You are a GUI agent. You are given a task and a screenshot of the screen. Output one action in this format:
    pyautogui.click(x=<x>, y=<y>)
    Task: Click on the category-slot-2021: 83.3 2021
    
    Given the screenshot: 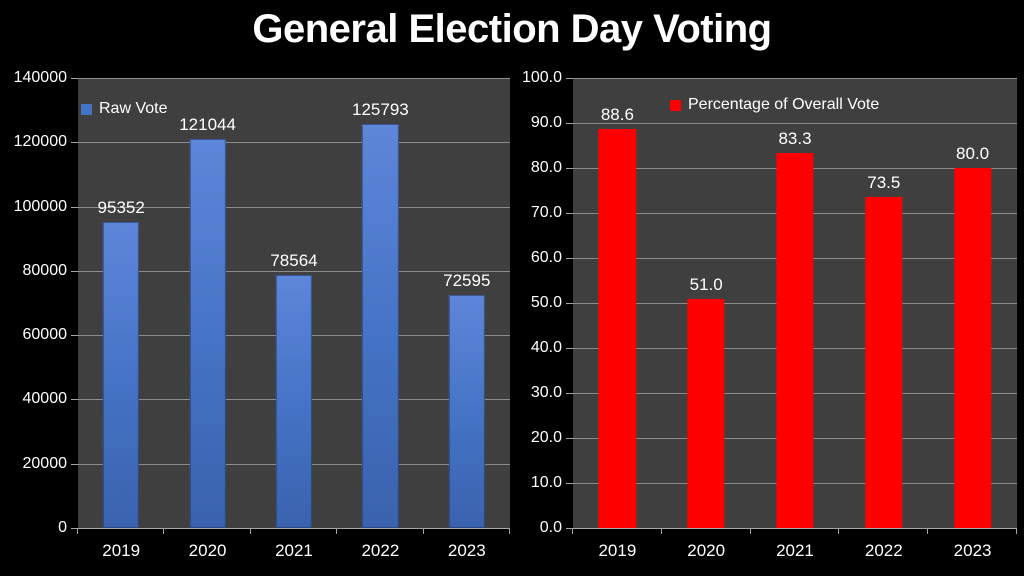 What is the action you would take?
    pyautogui.click(x=795, y=318)
    